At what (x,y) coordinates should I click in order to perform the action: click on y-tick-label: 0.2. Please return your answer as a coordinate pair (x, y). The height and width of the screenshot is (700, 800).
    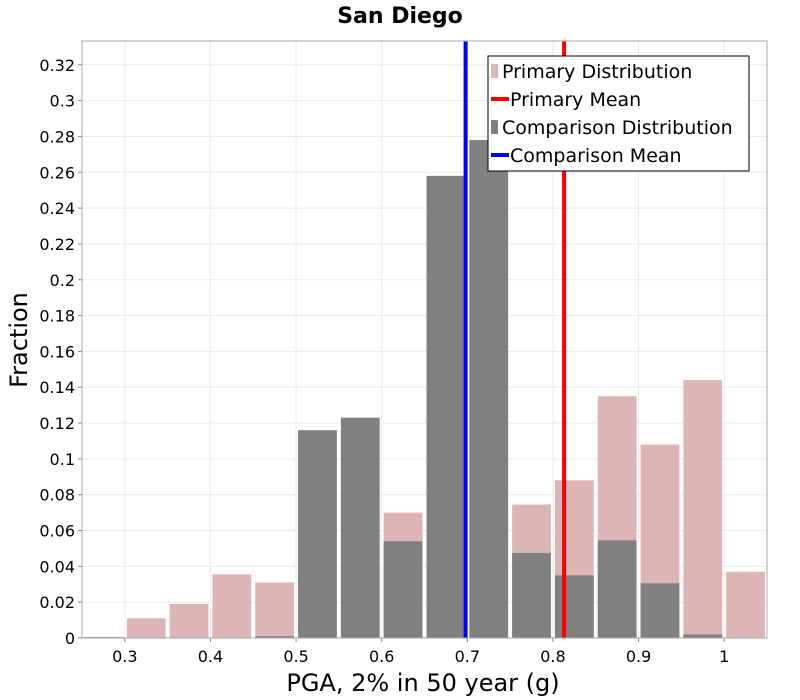
    Looking at the image, I should click on (62, 280).